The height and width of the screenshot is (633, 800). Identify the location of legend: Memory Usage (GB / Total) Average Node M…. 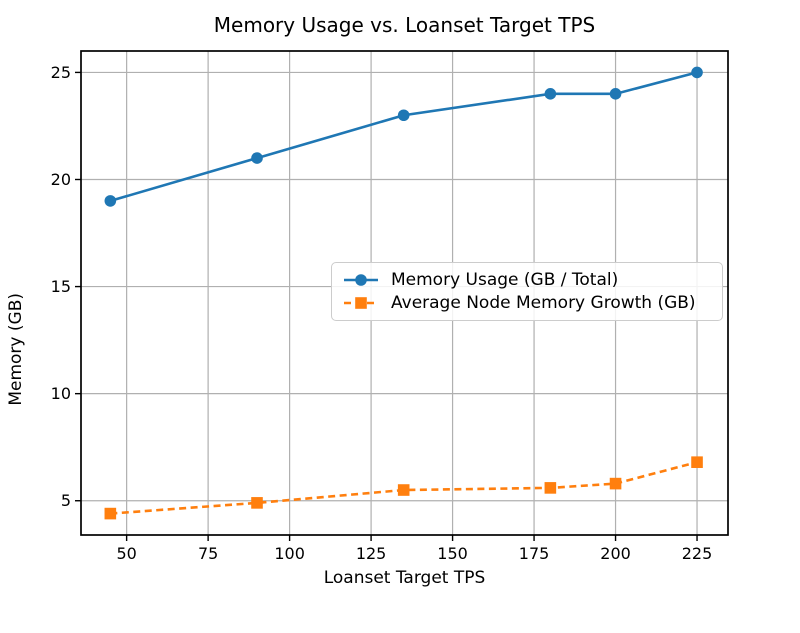
(527, 291).